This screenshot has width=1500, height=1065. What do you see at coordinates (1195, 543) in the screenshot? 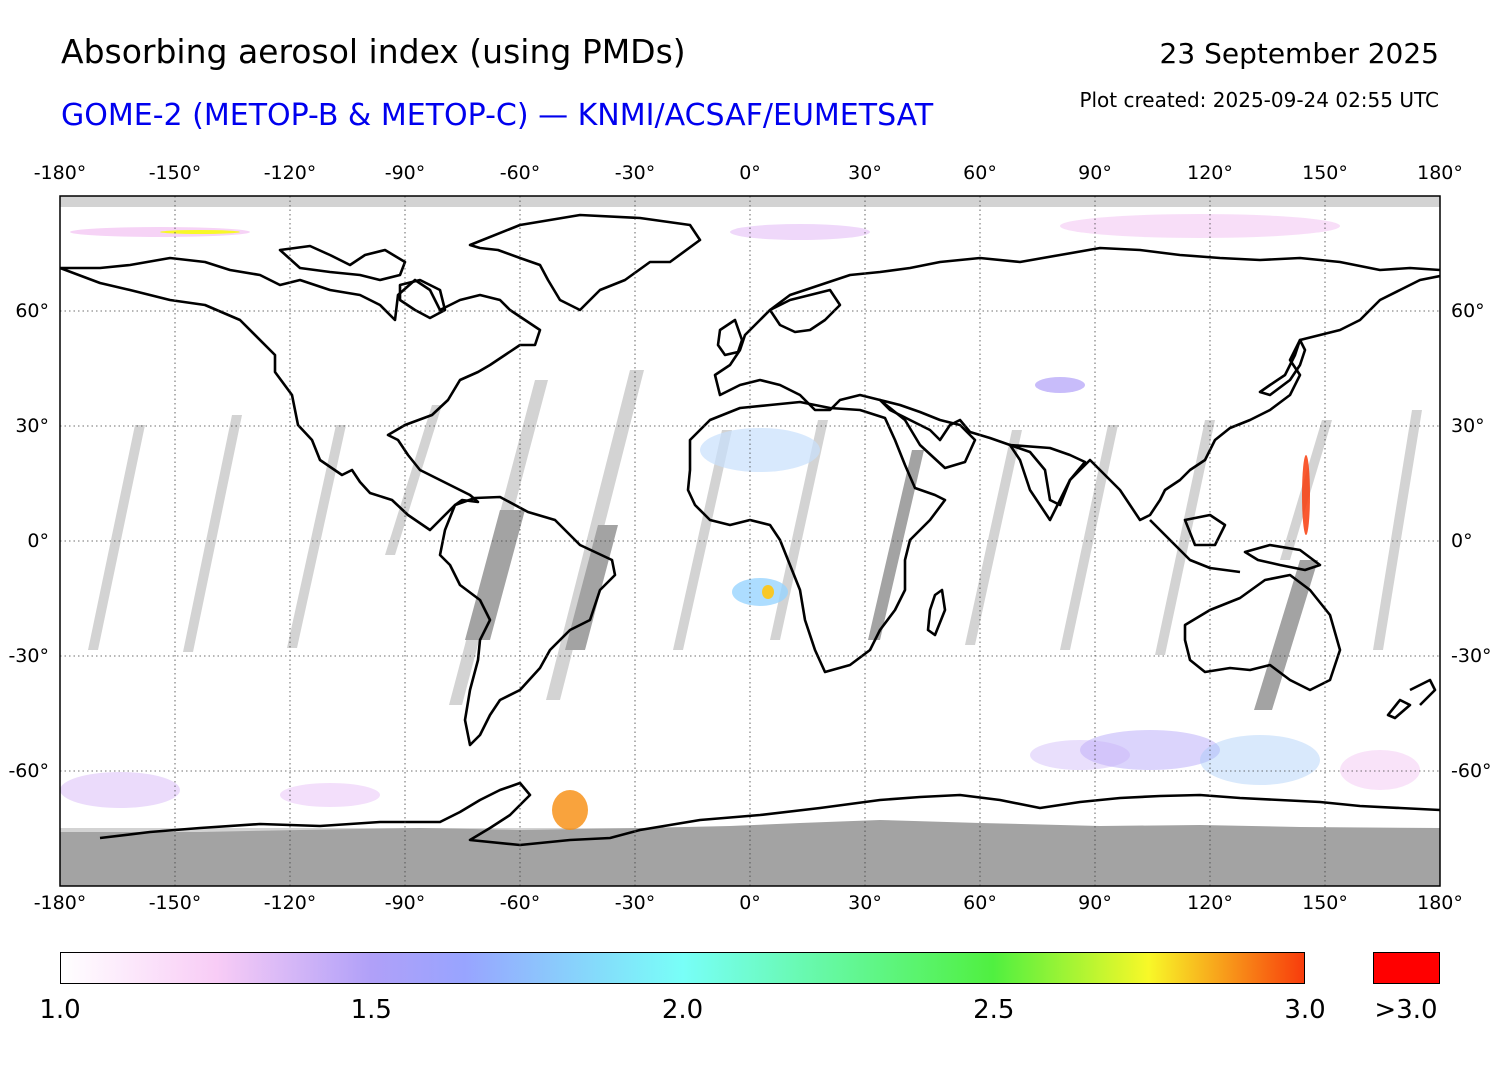
I see `indonesia-coastline` at bounding box center [1195, 543].